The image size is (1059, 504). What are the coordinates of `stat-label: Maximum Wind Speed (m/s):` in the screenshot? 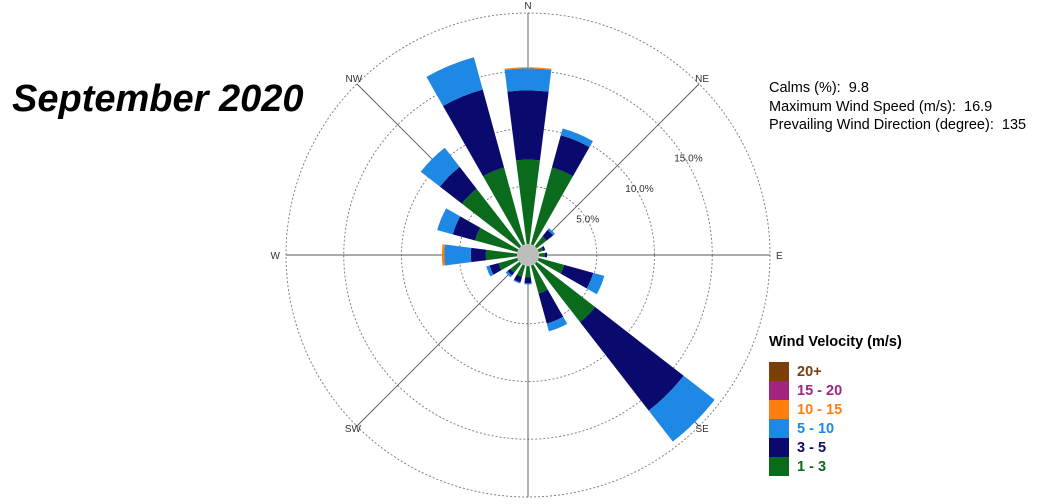 It's located at (862, 106).